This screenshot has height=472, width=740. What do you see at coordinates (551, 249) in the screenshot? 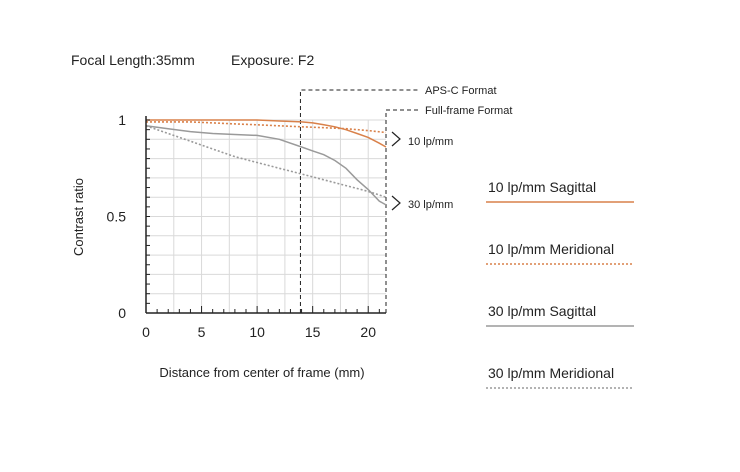
I see `legend-label-2: 10 lp/mm Meridional` at bounding box center [551, 249].